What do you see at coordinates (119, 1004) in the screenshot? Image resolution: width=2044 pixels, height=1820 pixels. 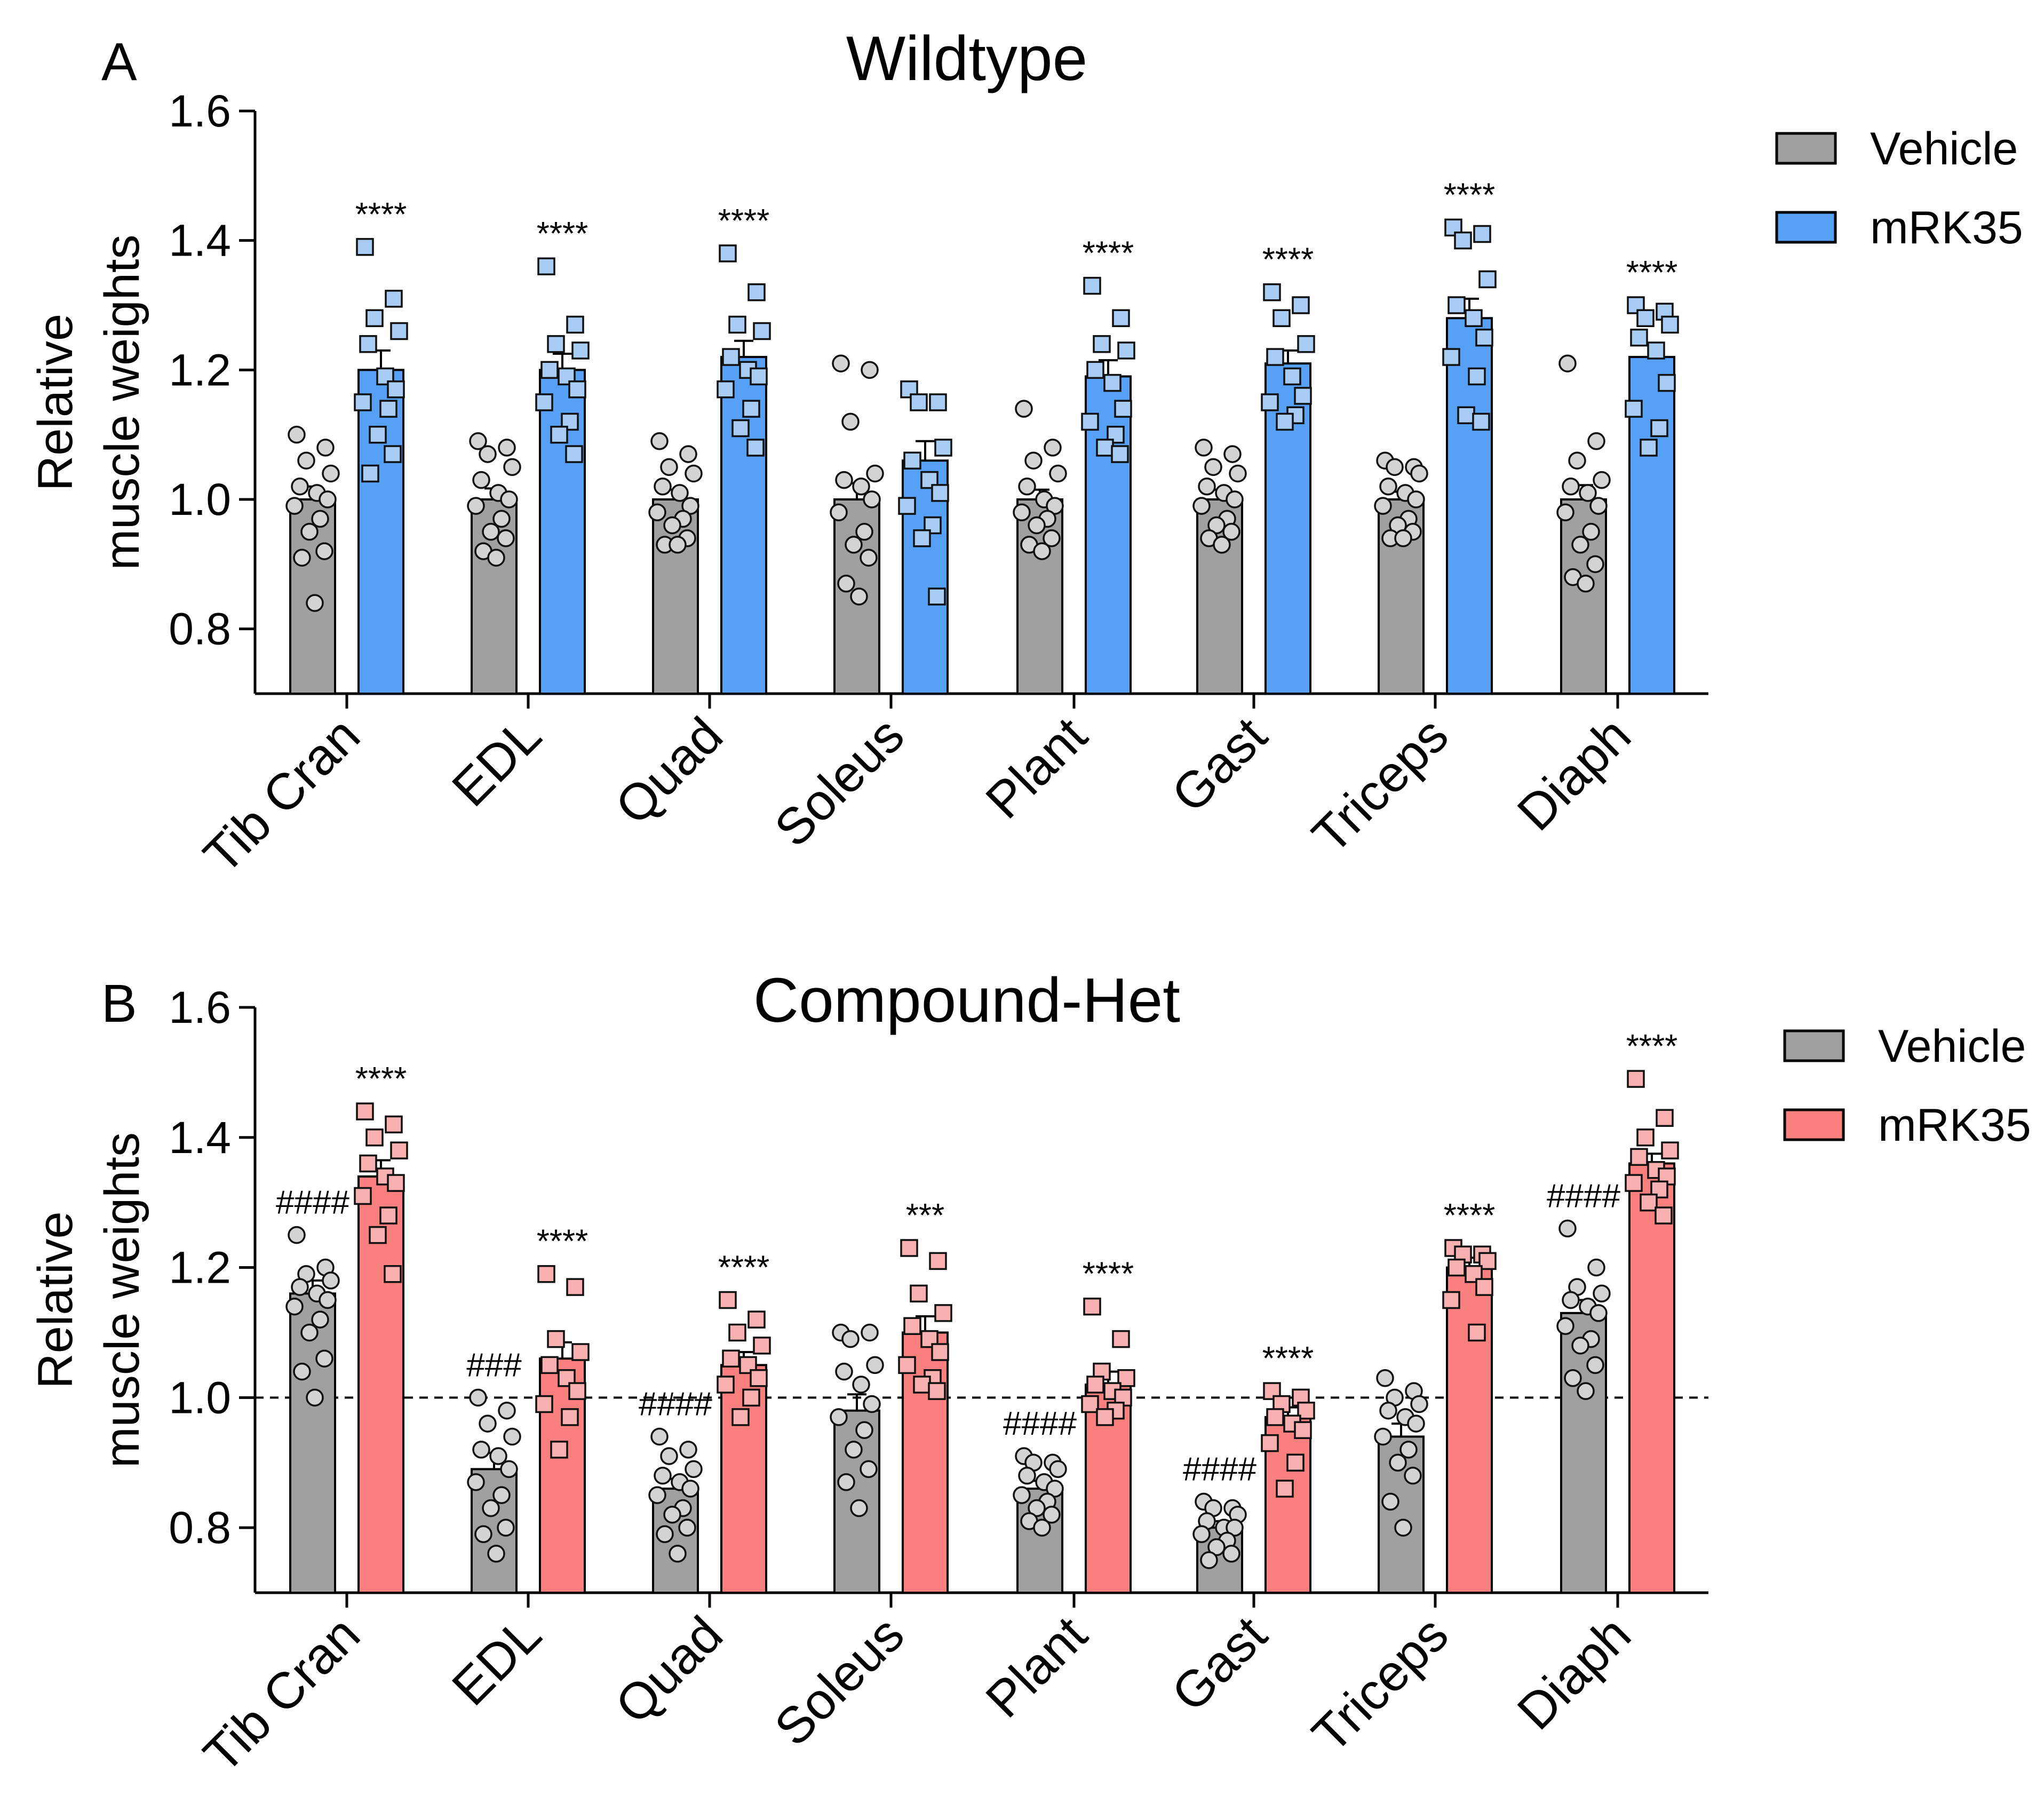 I see `panel-letter: B` at bounding box center [119, 1004].